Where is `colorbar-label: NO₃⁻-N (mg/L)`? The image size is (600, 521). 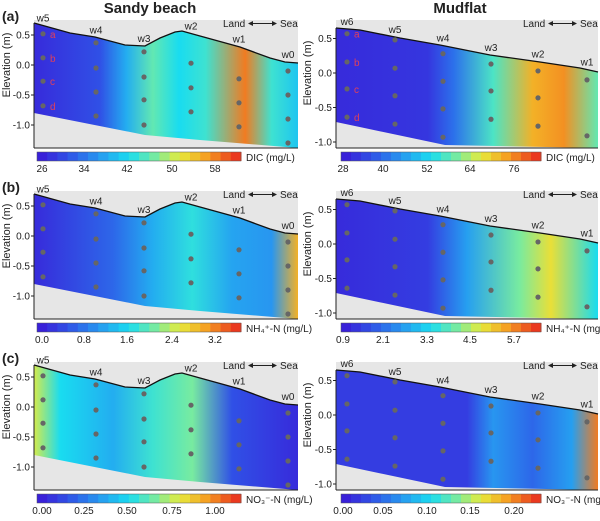 colorbar-label: NO₃⁻-N (mg/L) is located at coordinates (279, 500).